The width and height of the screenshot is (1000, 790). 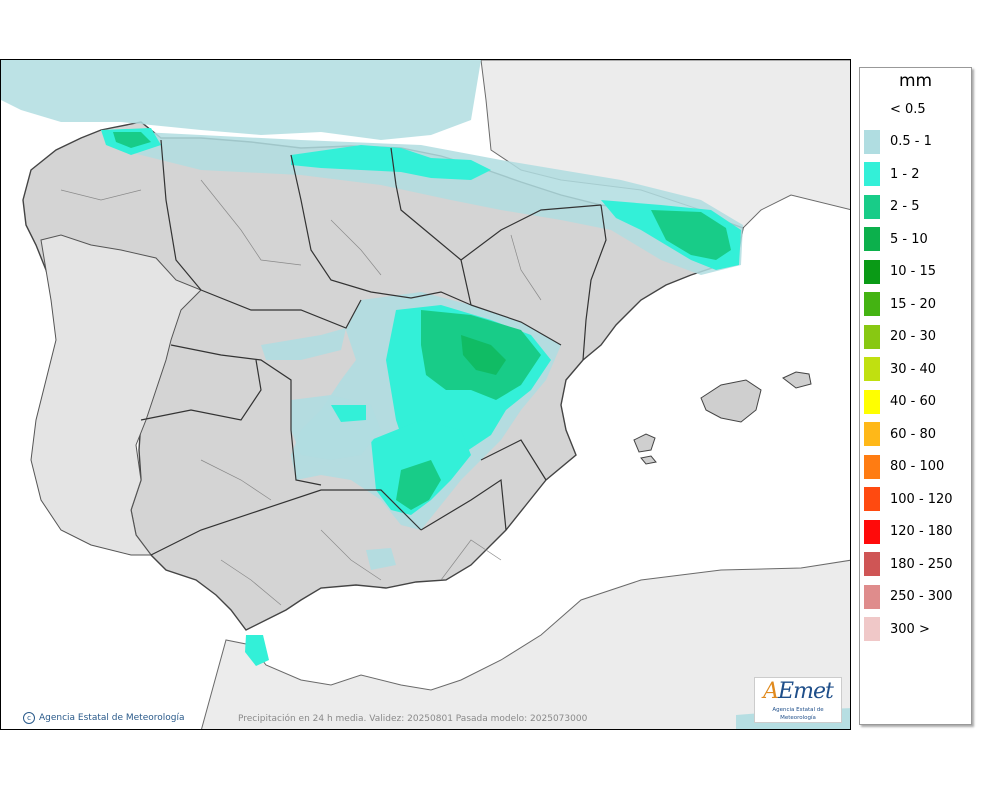 What do you see at coordinates (915, 81) in the screenshot?
I see `legend-unit: mm` at bounding box center [915, 81].